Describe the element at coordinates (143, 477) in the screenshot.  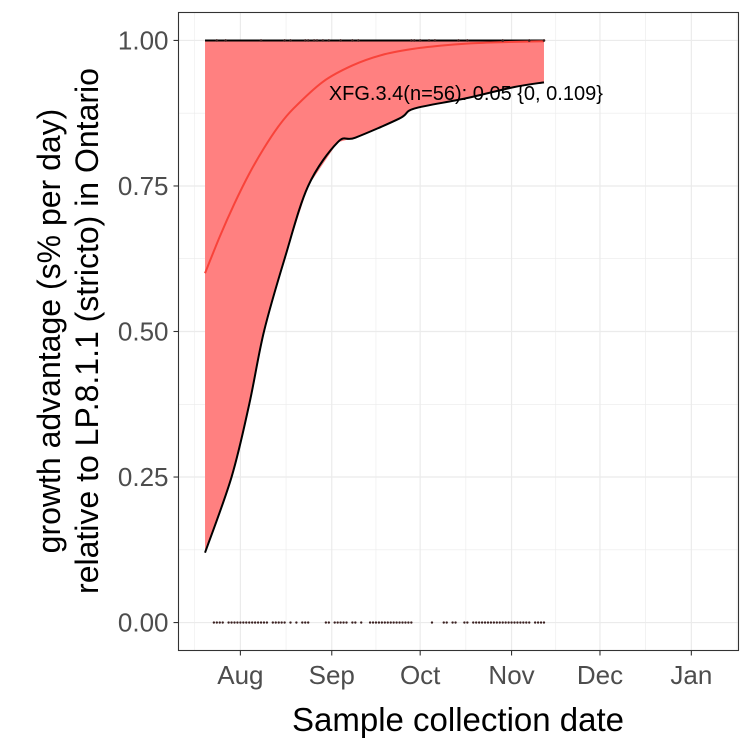
I see `y-tick-label: 0.25` at that location.